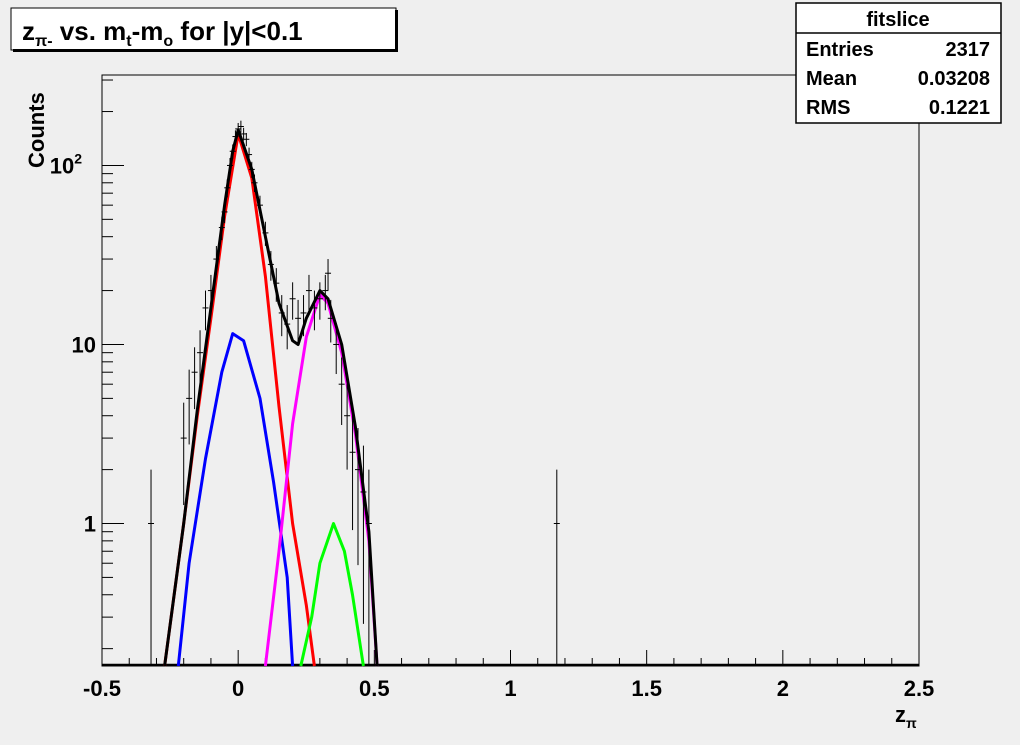 This screenshot has height=745, width=1020. I want to click on x-tick-label: 0.5, so click(374, 688).